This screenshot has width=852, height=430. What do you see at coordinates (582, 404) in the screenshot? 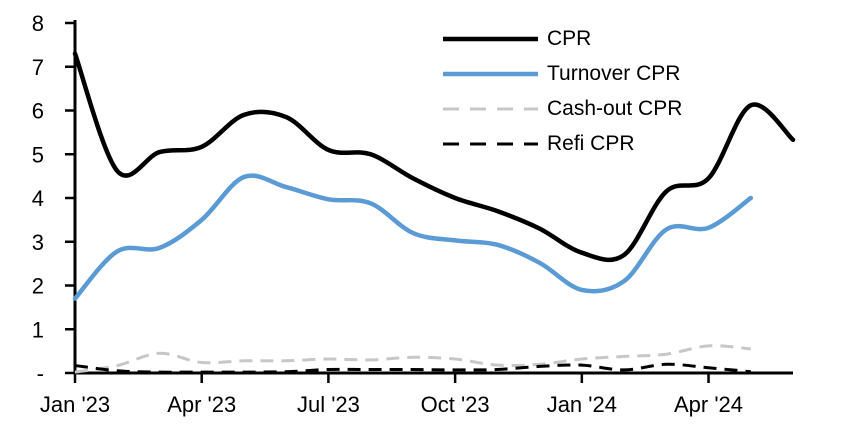
I see `x-tick-label: Jan '24` at bounding box center [582, 404].